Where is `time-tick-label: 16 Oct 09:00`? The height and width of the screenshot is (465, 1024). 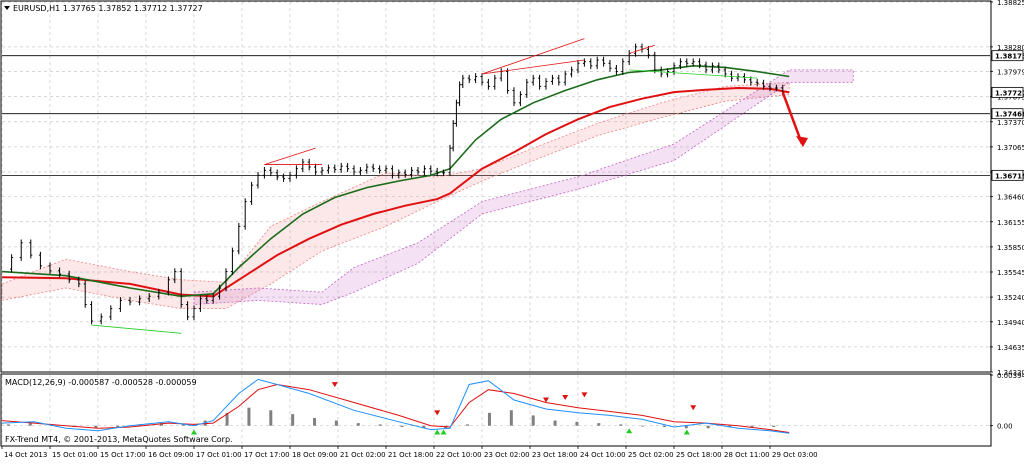 time-tick-label: 16 Oct 09:00 is located at coordinates (171, 455).